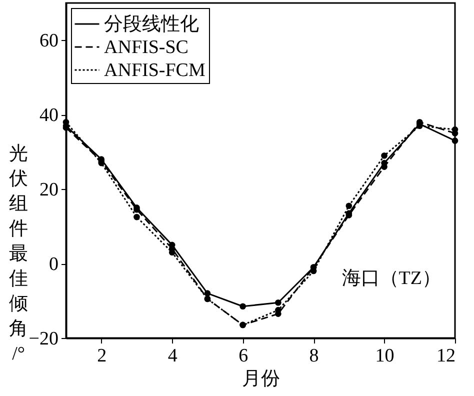  I want to click on x-tick-label: 12, so click(446, 356).